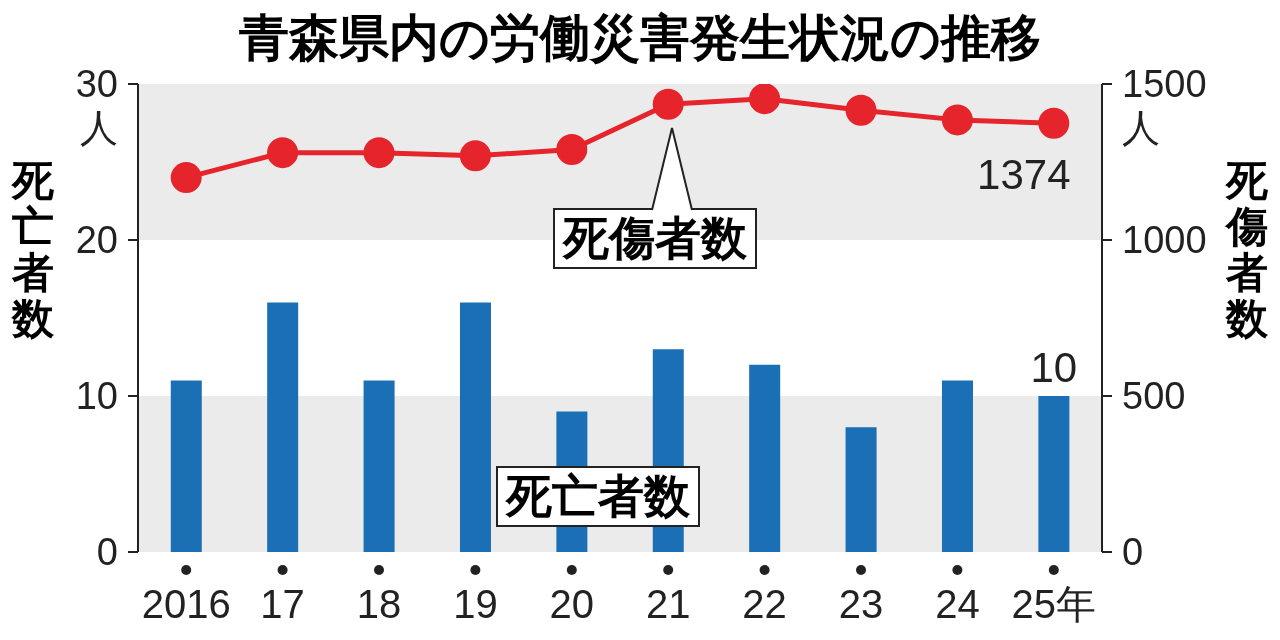  What do you see at coordinates (282, 604) in the screenshot?
I see `x-tick-label: 17` at bounding box center [282, 604].